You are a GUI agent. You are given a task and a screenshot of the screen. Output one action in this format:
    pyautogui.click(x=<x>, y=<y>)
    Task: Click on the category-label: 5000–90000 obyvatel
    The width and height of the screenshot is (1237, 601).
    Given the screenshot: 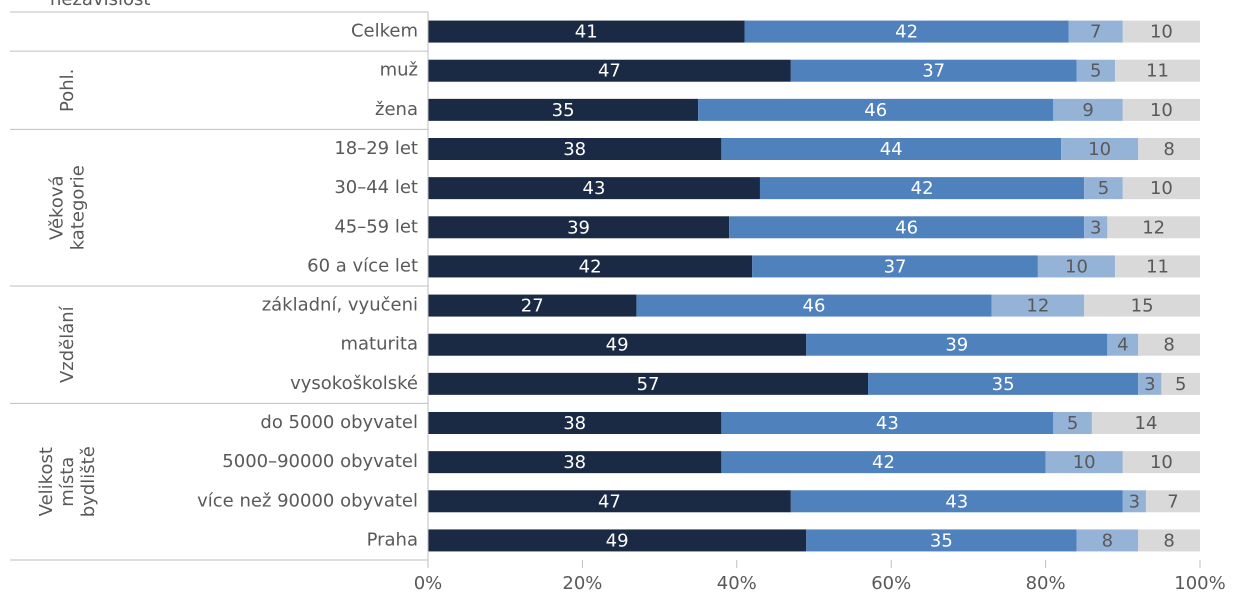 What is the action you would take?
    pyautogui.click(x=320, y=461)
    